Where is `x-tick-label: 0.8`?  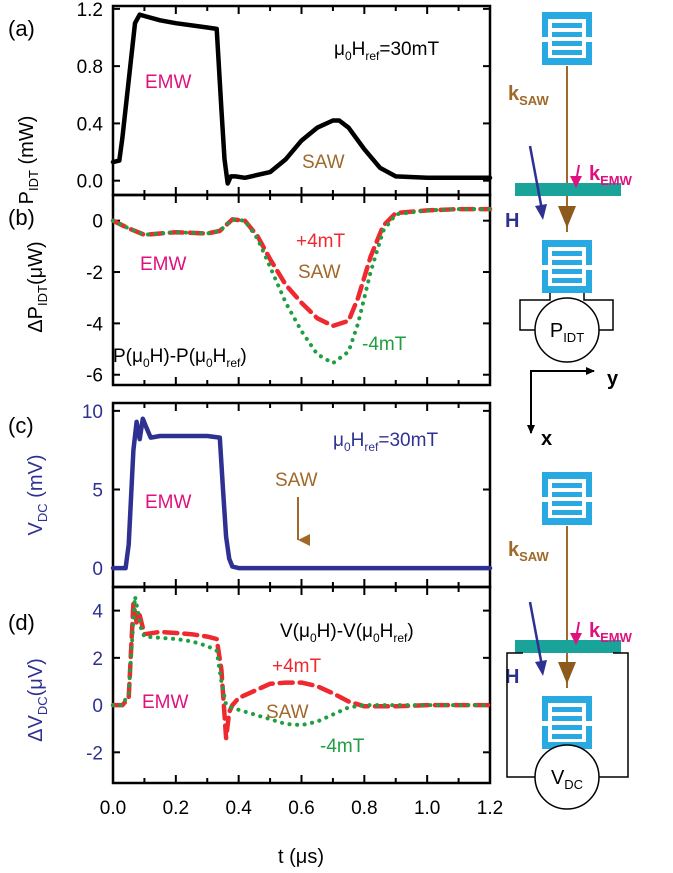 x-tick-label: 0.8 is located at coordinates (364, 808).